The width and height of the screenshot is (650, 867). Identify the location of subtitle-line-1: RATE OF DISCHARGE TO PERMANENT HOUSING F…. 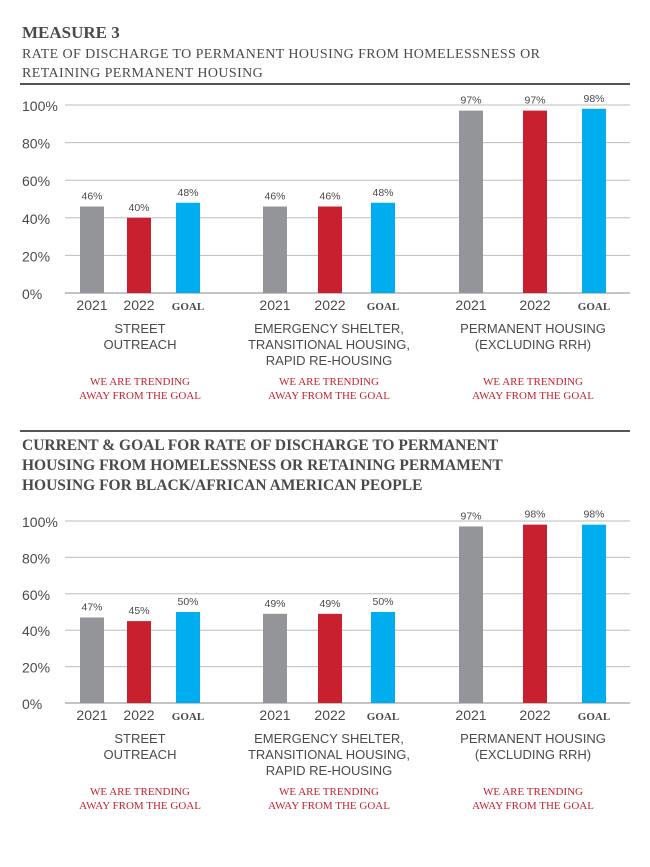
(281, 54).